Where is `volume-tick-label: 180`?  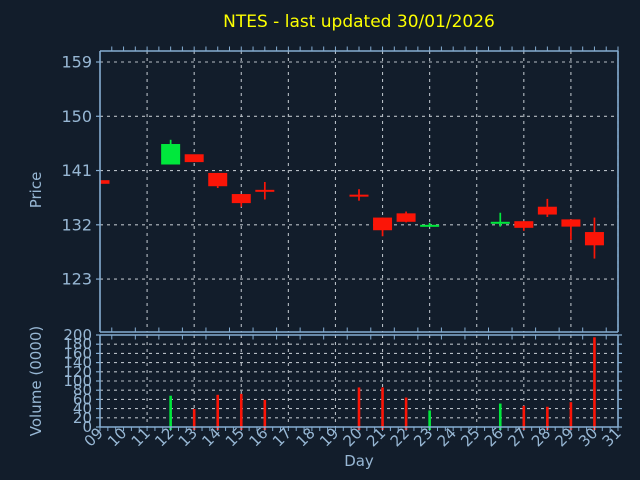 volume-tick-label: 180 is located at coordinates (77, 344).